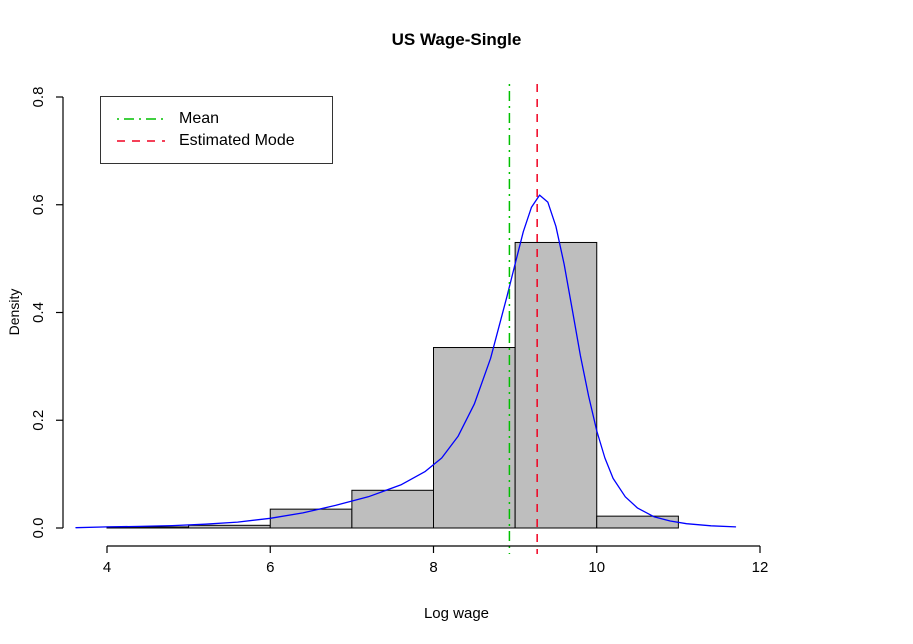 The height and width of the screenshot is (644, 913). I want to click on y-tick-label: 0.4, so click(38, 312).